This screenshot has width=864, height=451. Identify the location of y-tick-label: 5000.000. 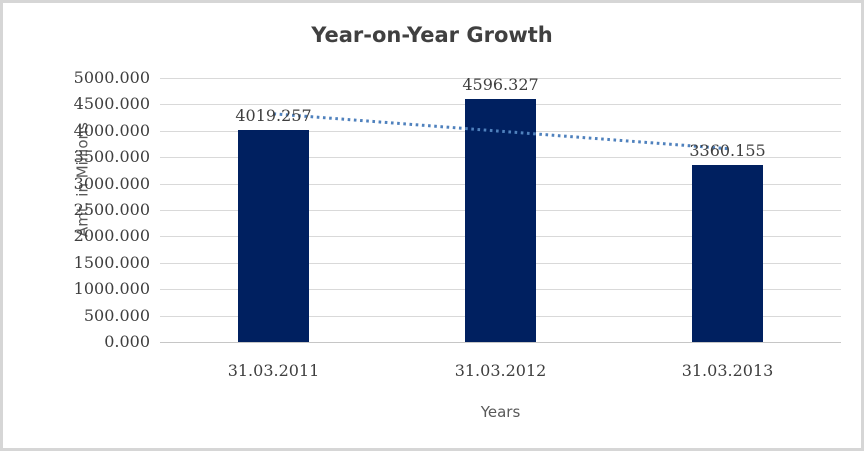
(111, 77).